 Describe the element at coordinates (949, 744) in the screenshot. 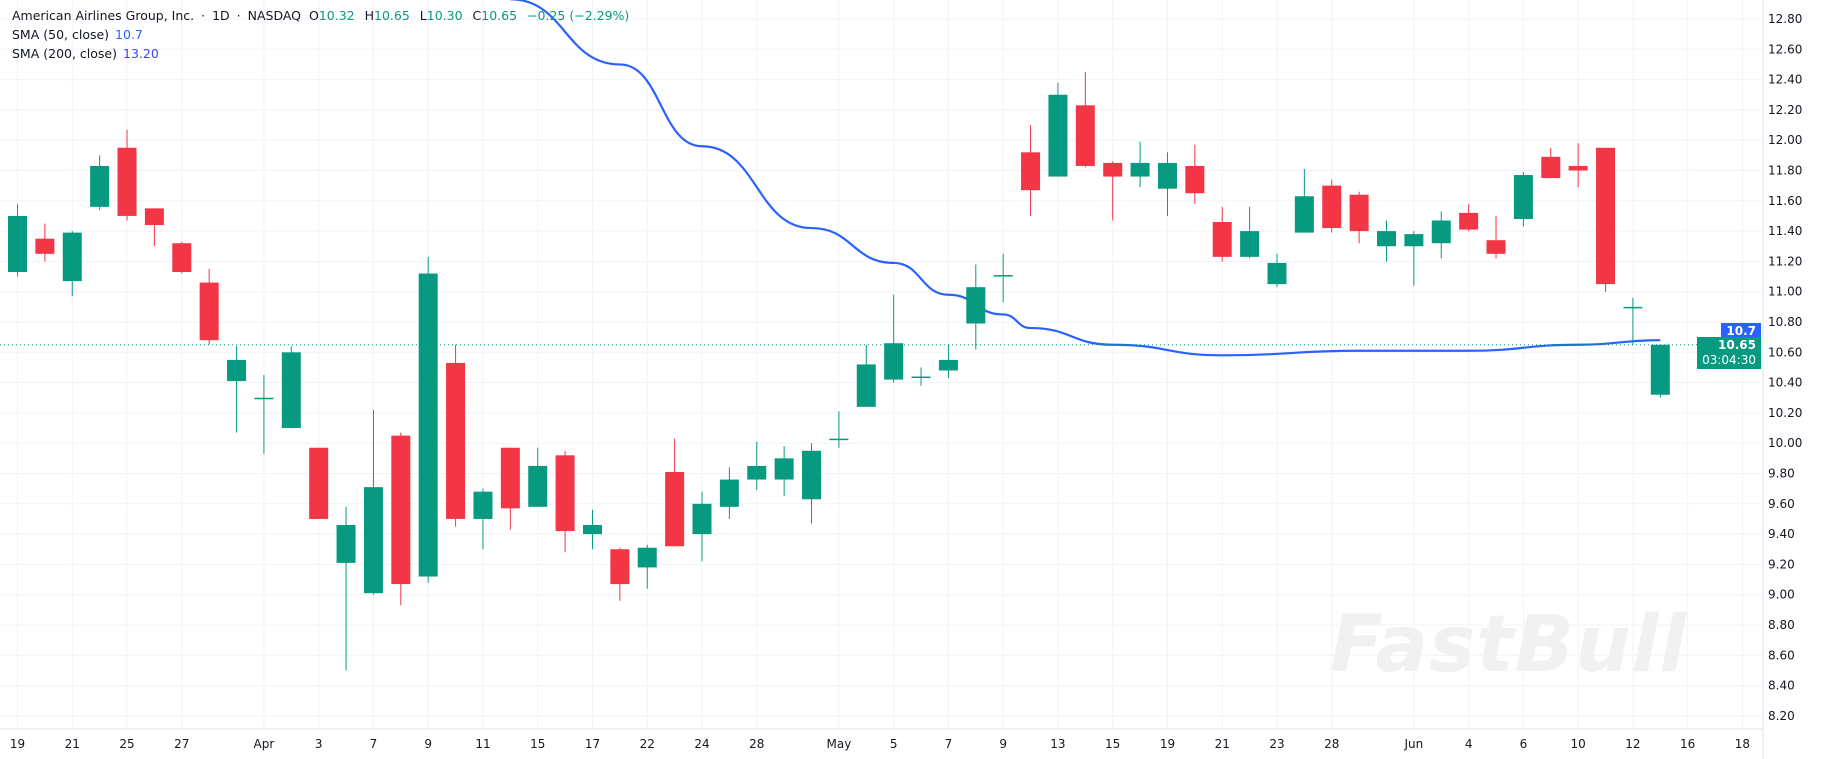

I see `time-tick-label: 7` at that location.